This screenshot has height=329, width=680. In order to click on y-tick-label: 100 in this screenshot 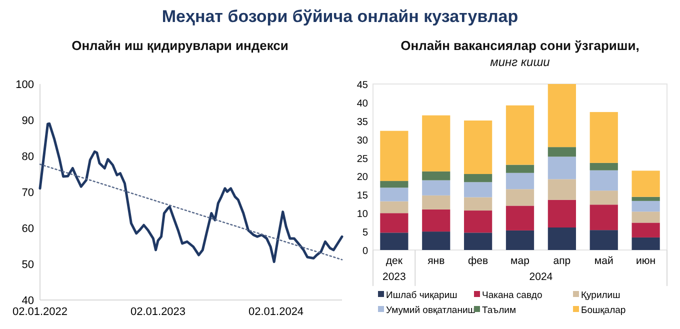, I will do `click(25, 85)`.